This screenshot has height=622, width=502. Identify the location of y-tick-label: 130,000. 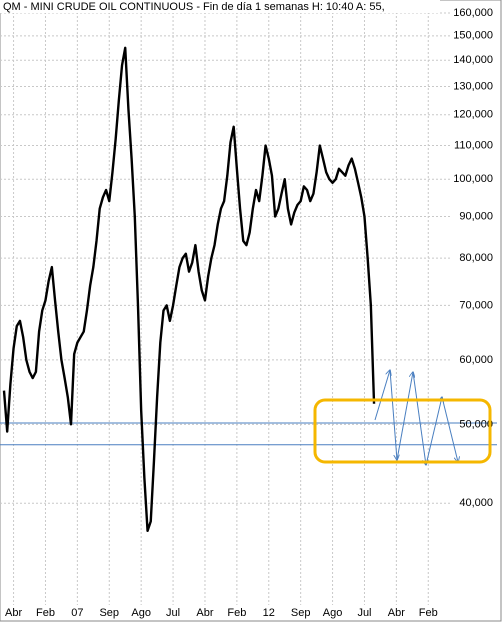
(473, 86).